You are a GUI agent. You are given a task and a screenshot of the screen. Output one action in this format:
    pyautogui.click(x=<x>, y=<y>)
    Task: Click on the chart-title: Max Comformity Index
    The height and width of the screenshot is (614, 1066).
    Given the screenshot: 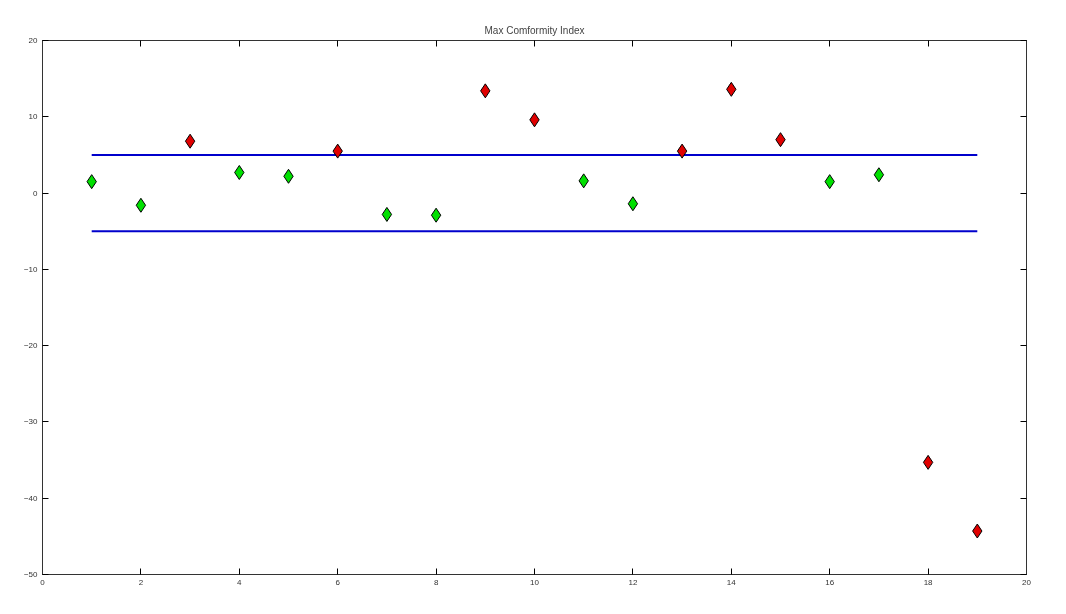 What is the action you would take?
    pyautogui.click(x=534, y=30)
    